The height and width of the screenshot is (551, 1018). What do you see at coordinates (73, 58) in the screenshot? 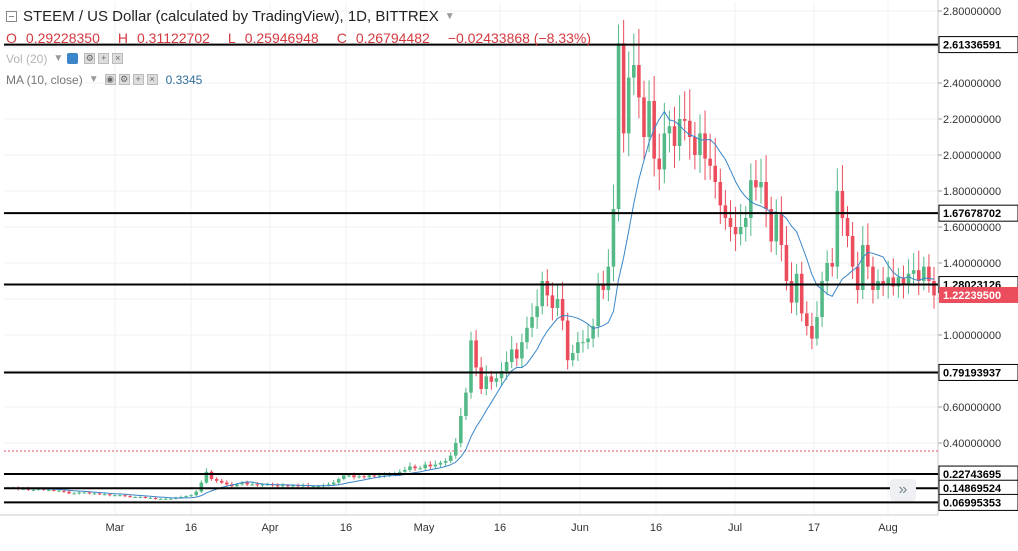
I see `eye-icon` at bounding box center [73, 58].